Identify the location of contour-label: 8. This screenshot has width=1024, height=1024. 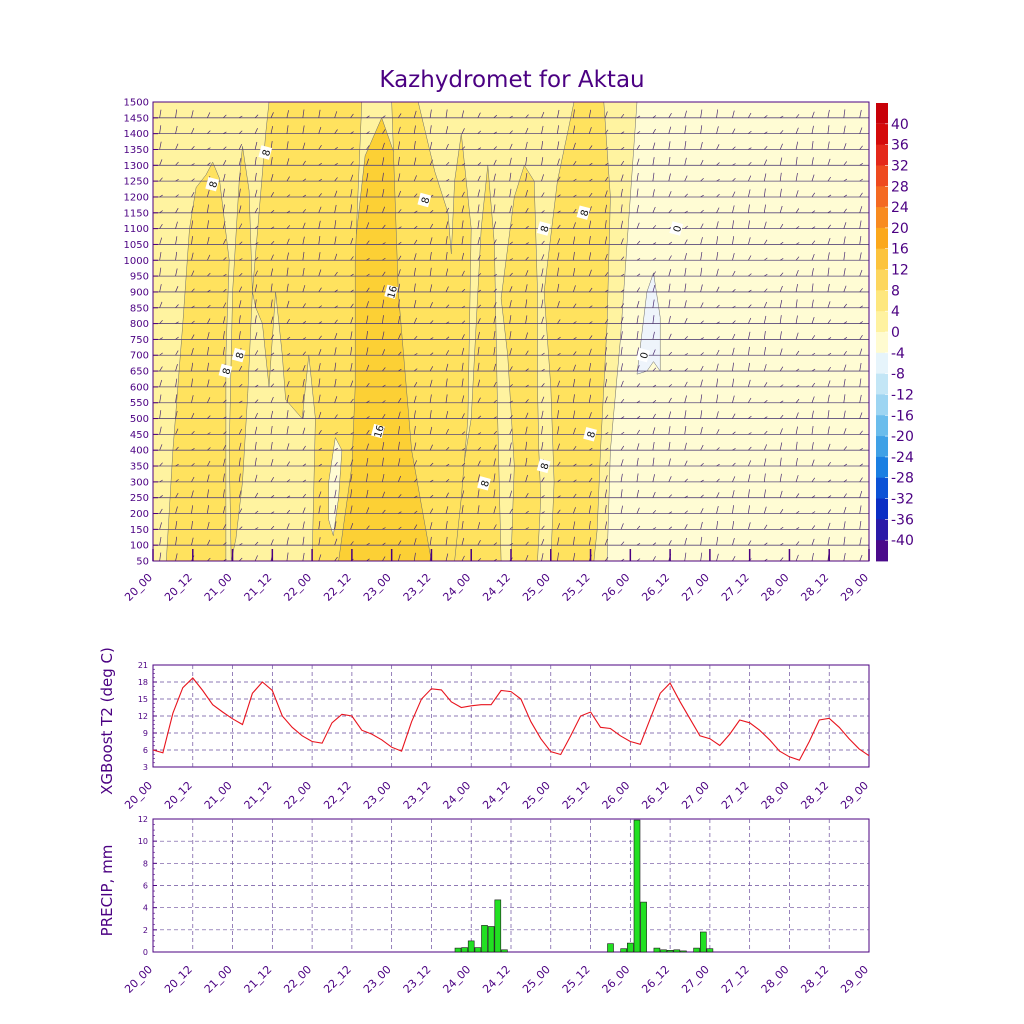
(265, 152).